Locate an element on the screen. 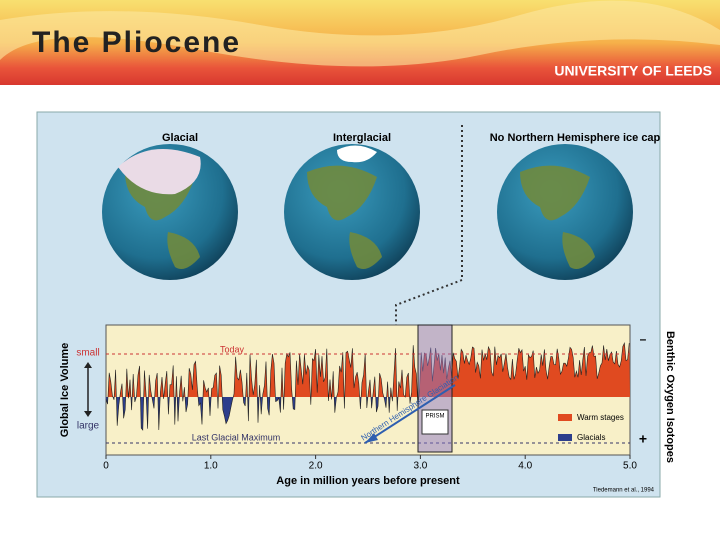 The image size is (720, 545). today-label: Today is located at coordinates (232, 349).